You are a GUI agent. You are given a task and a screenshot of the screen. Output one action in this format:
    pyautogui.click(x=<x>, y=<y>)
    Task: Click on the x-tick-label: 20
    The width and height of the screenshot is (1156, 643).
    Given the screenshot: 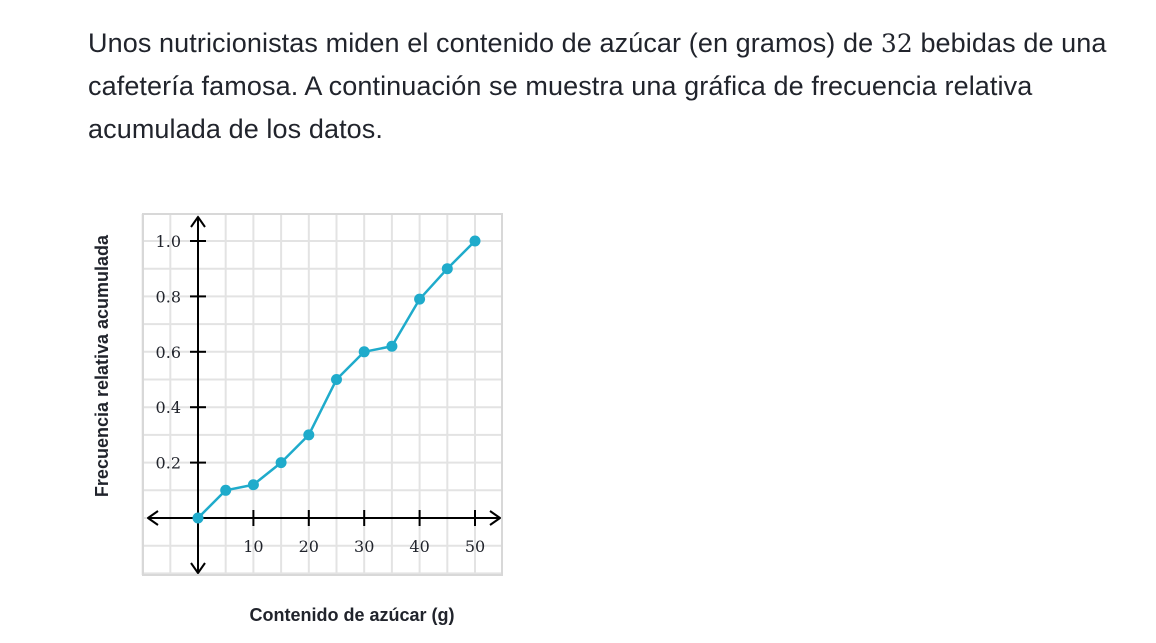 What is the action you would take?
    pyautogui.click(x=309, y=546)
    